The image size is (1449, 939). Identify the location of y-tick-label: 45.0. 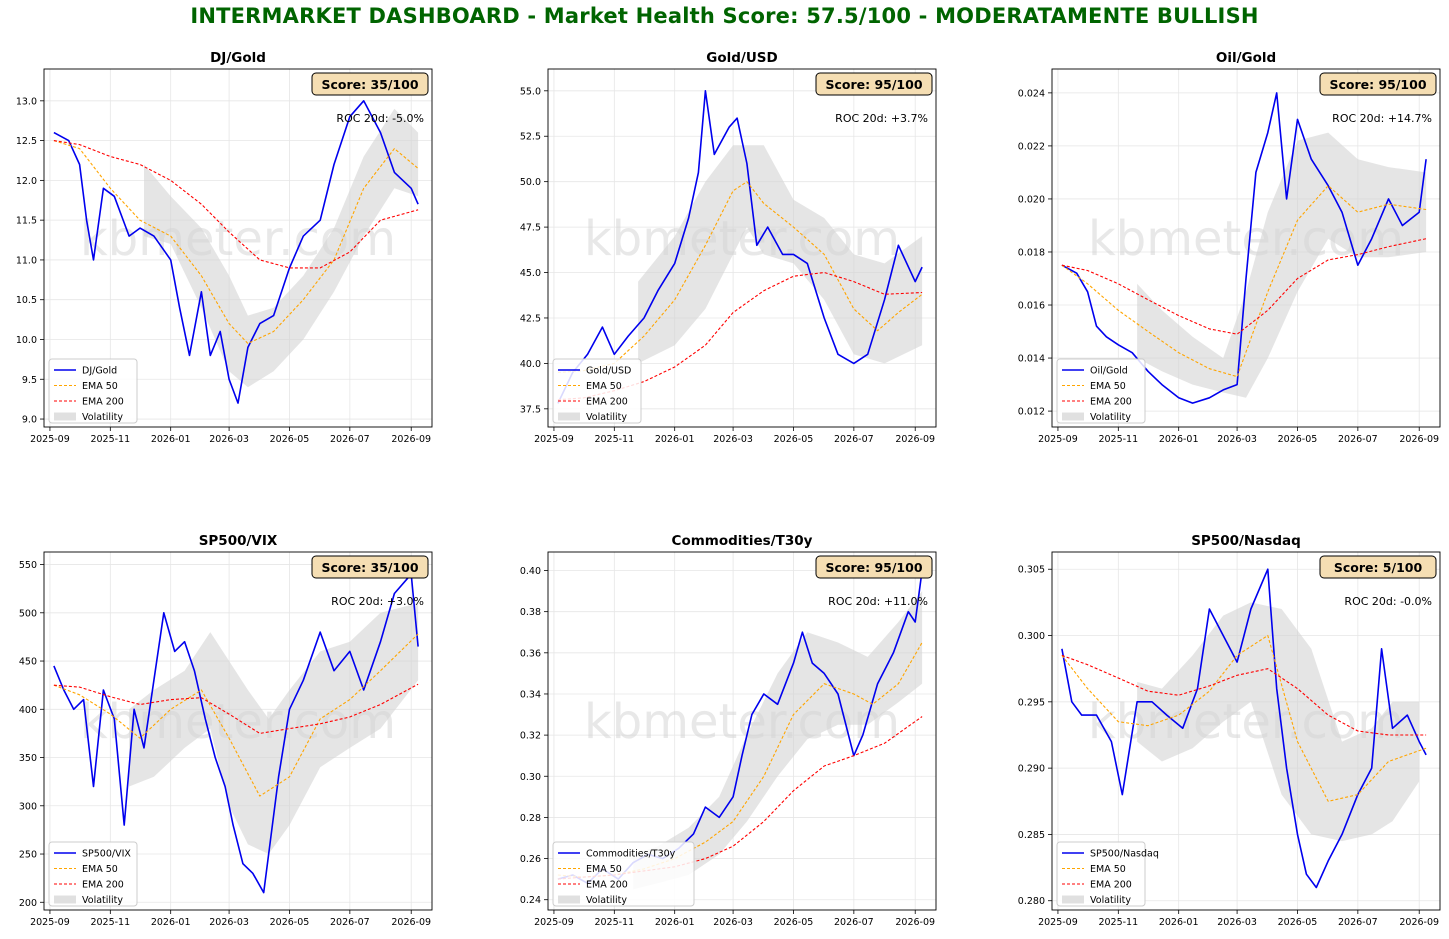
(530, 273).